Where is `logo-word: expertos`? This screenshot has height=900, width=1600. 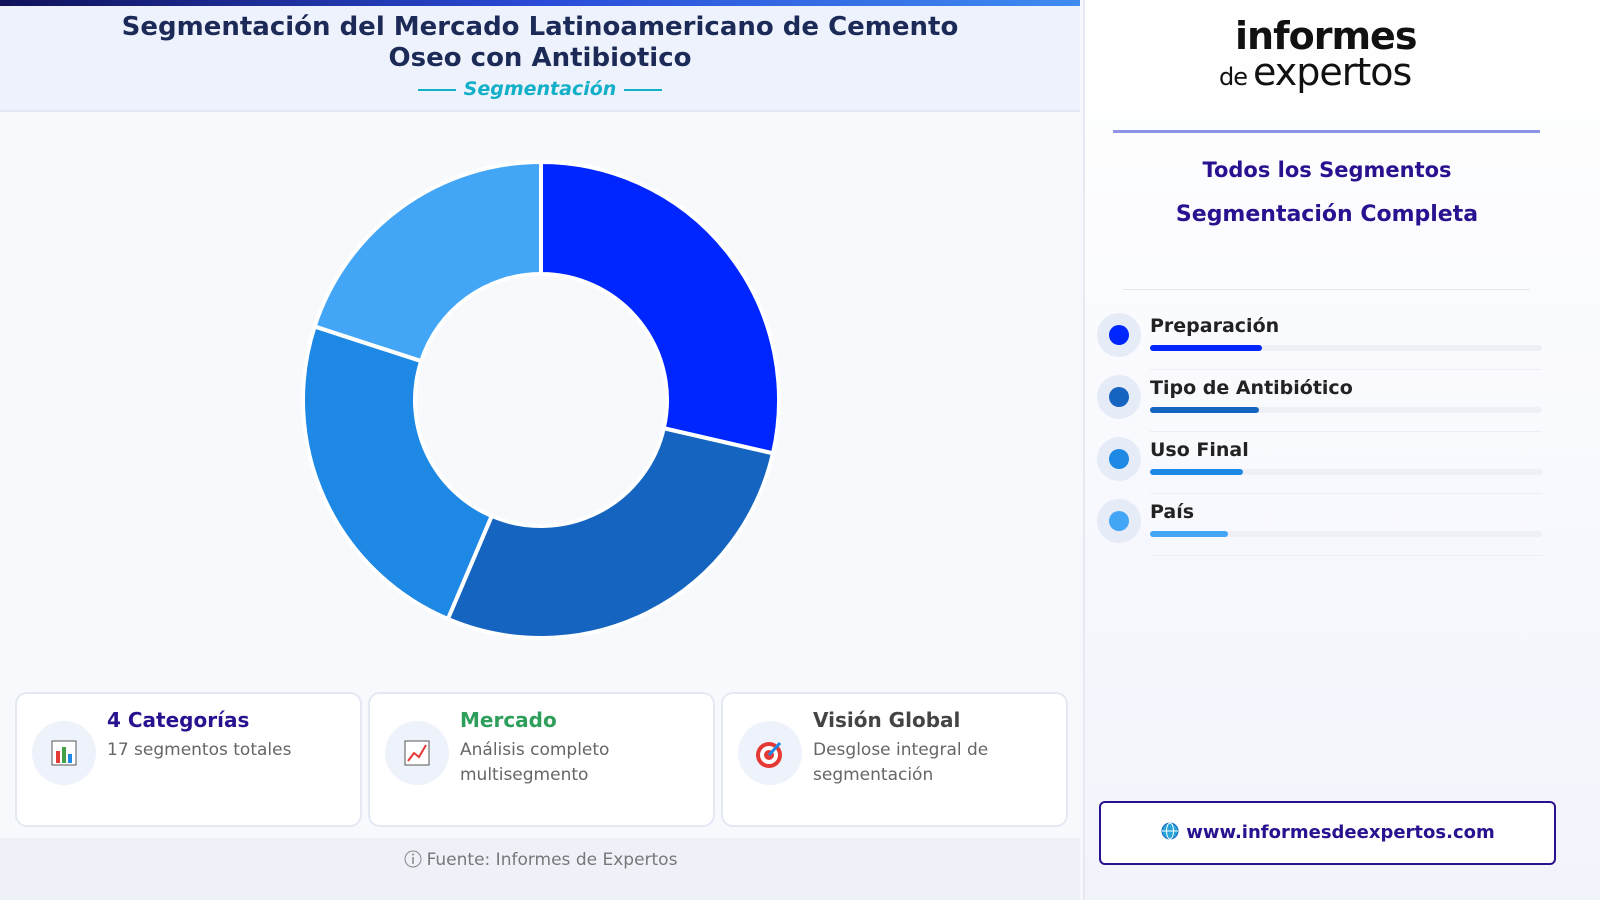 logo-word: expertos is located at coordinates (1332, 72).